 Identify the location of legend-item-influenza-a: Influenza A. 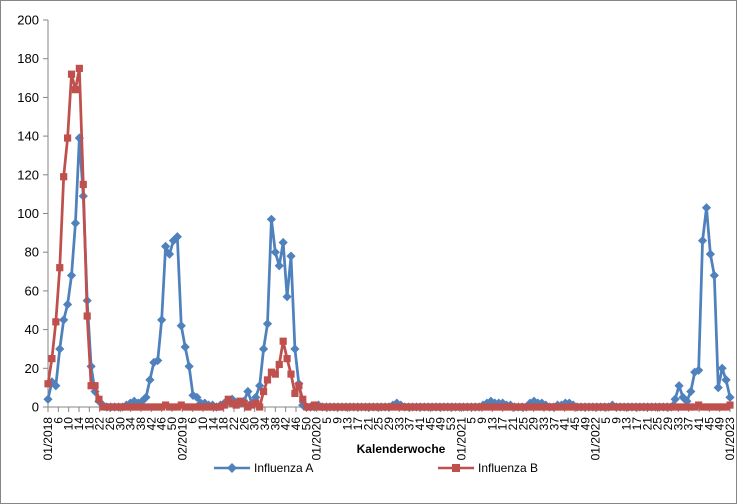
(263, 468).